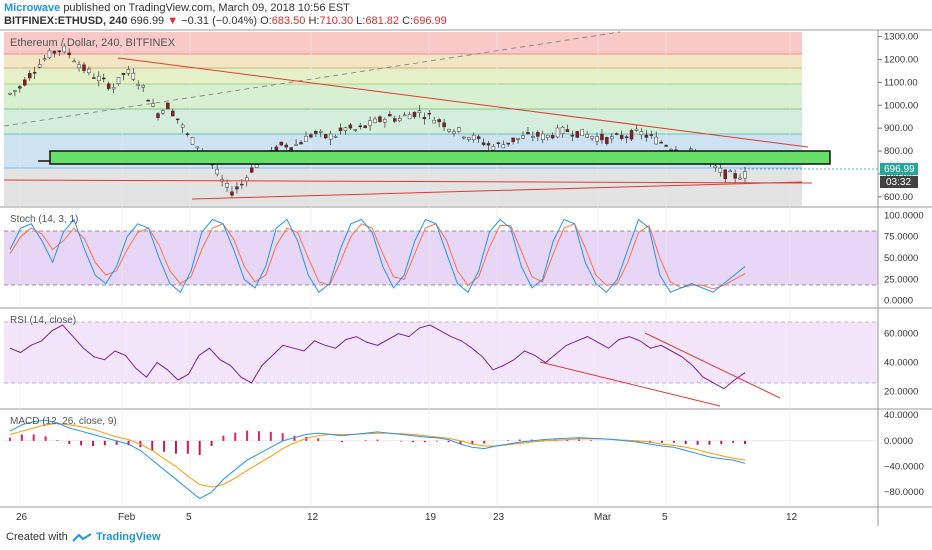  I want to click on high-label: H:, so click(314, 21).